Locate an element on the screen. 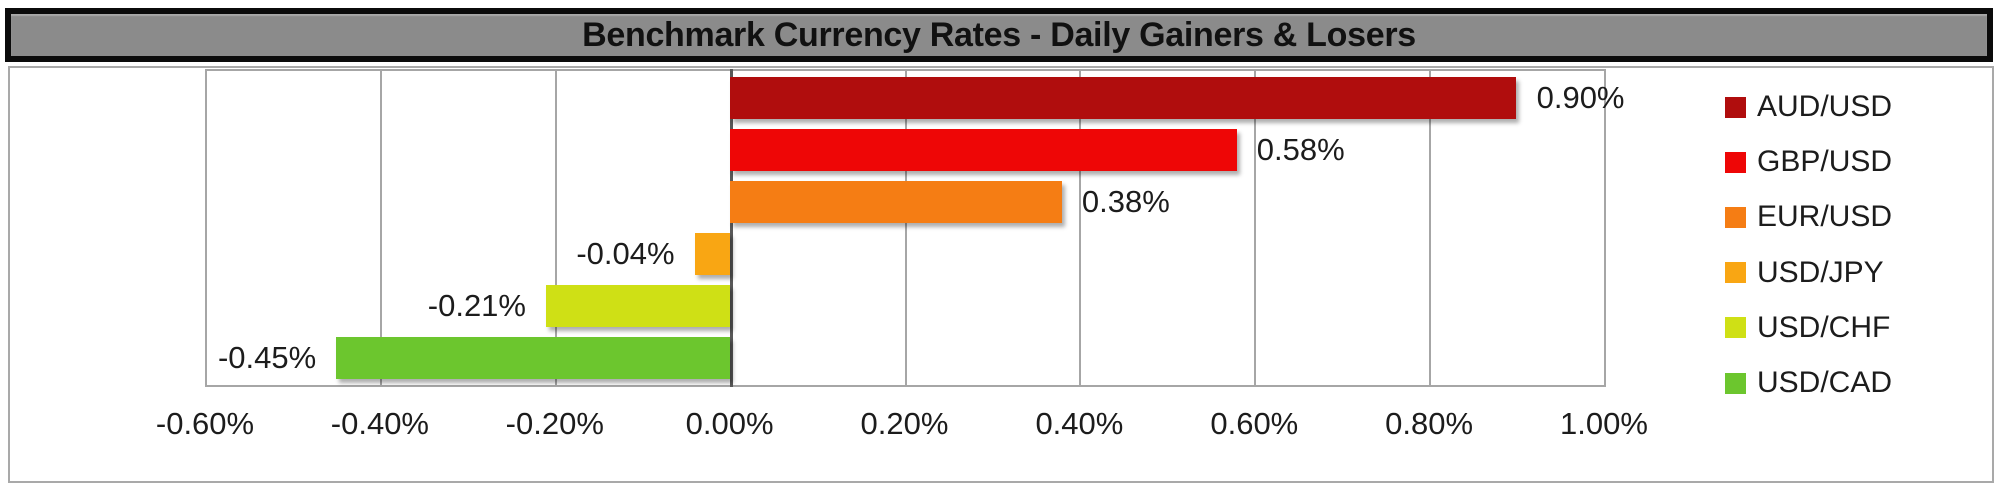  bar-usd-jpy is located at coordinates (712, 254).